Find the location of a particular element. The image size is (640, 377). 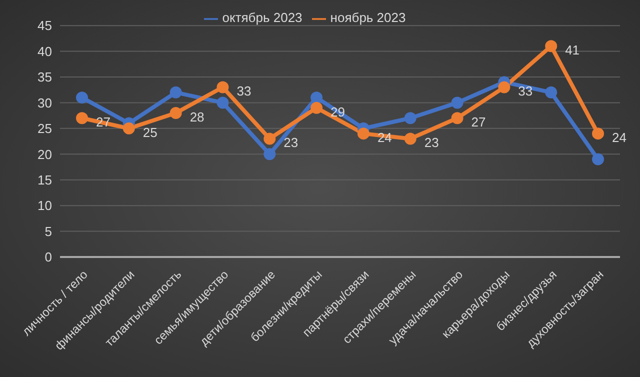

data-label: 24 is located at coordinates (619, 138).